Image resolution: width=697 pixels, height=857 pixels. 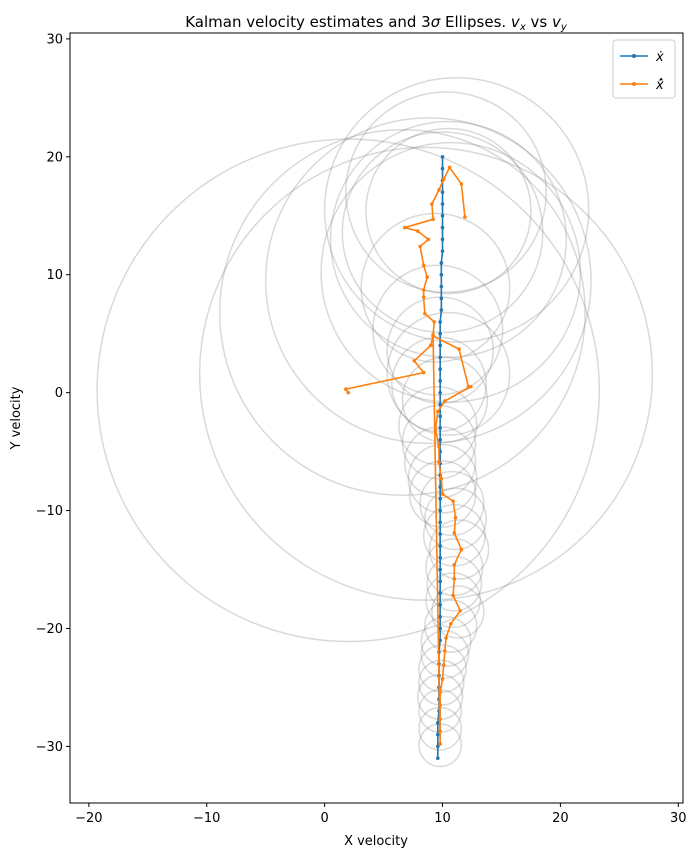 I want to click on y-axis-ticks: −30 −20 −10 0 10 20 30, so click(x=53, y=393).